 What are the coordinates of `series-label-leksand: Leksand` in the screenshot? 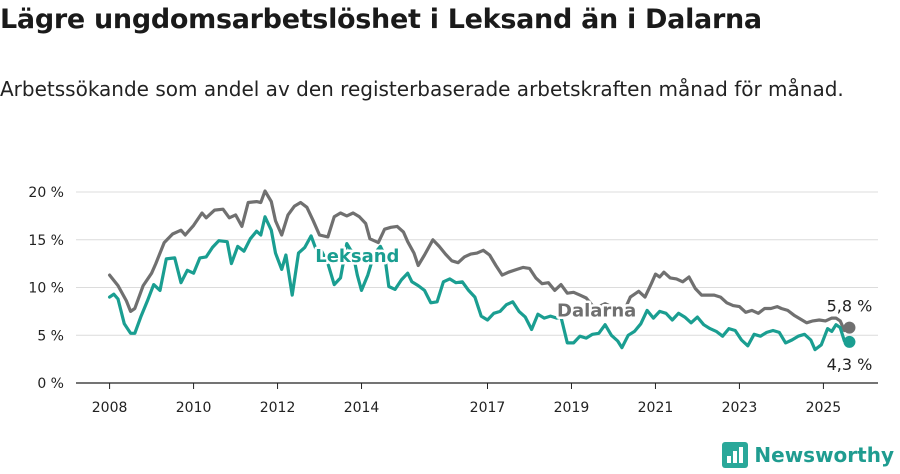 It's located at (357, 256).